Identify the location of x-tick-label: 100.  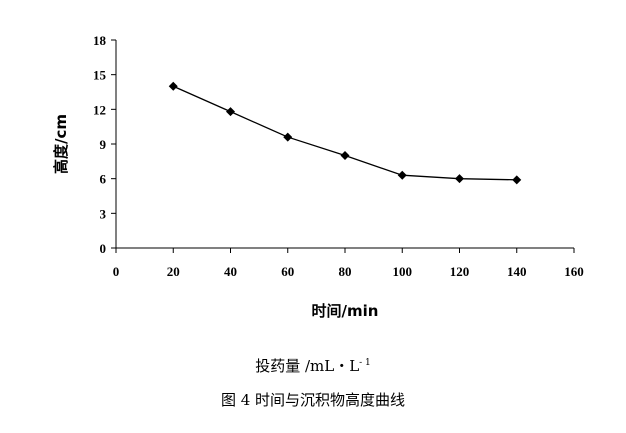
(403, 271).